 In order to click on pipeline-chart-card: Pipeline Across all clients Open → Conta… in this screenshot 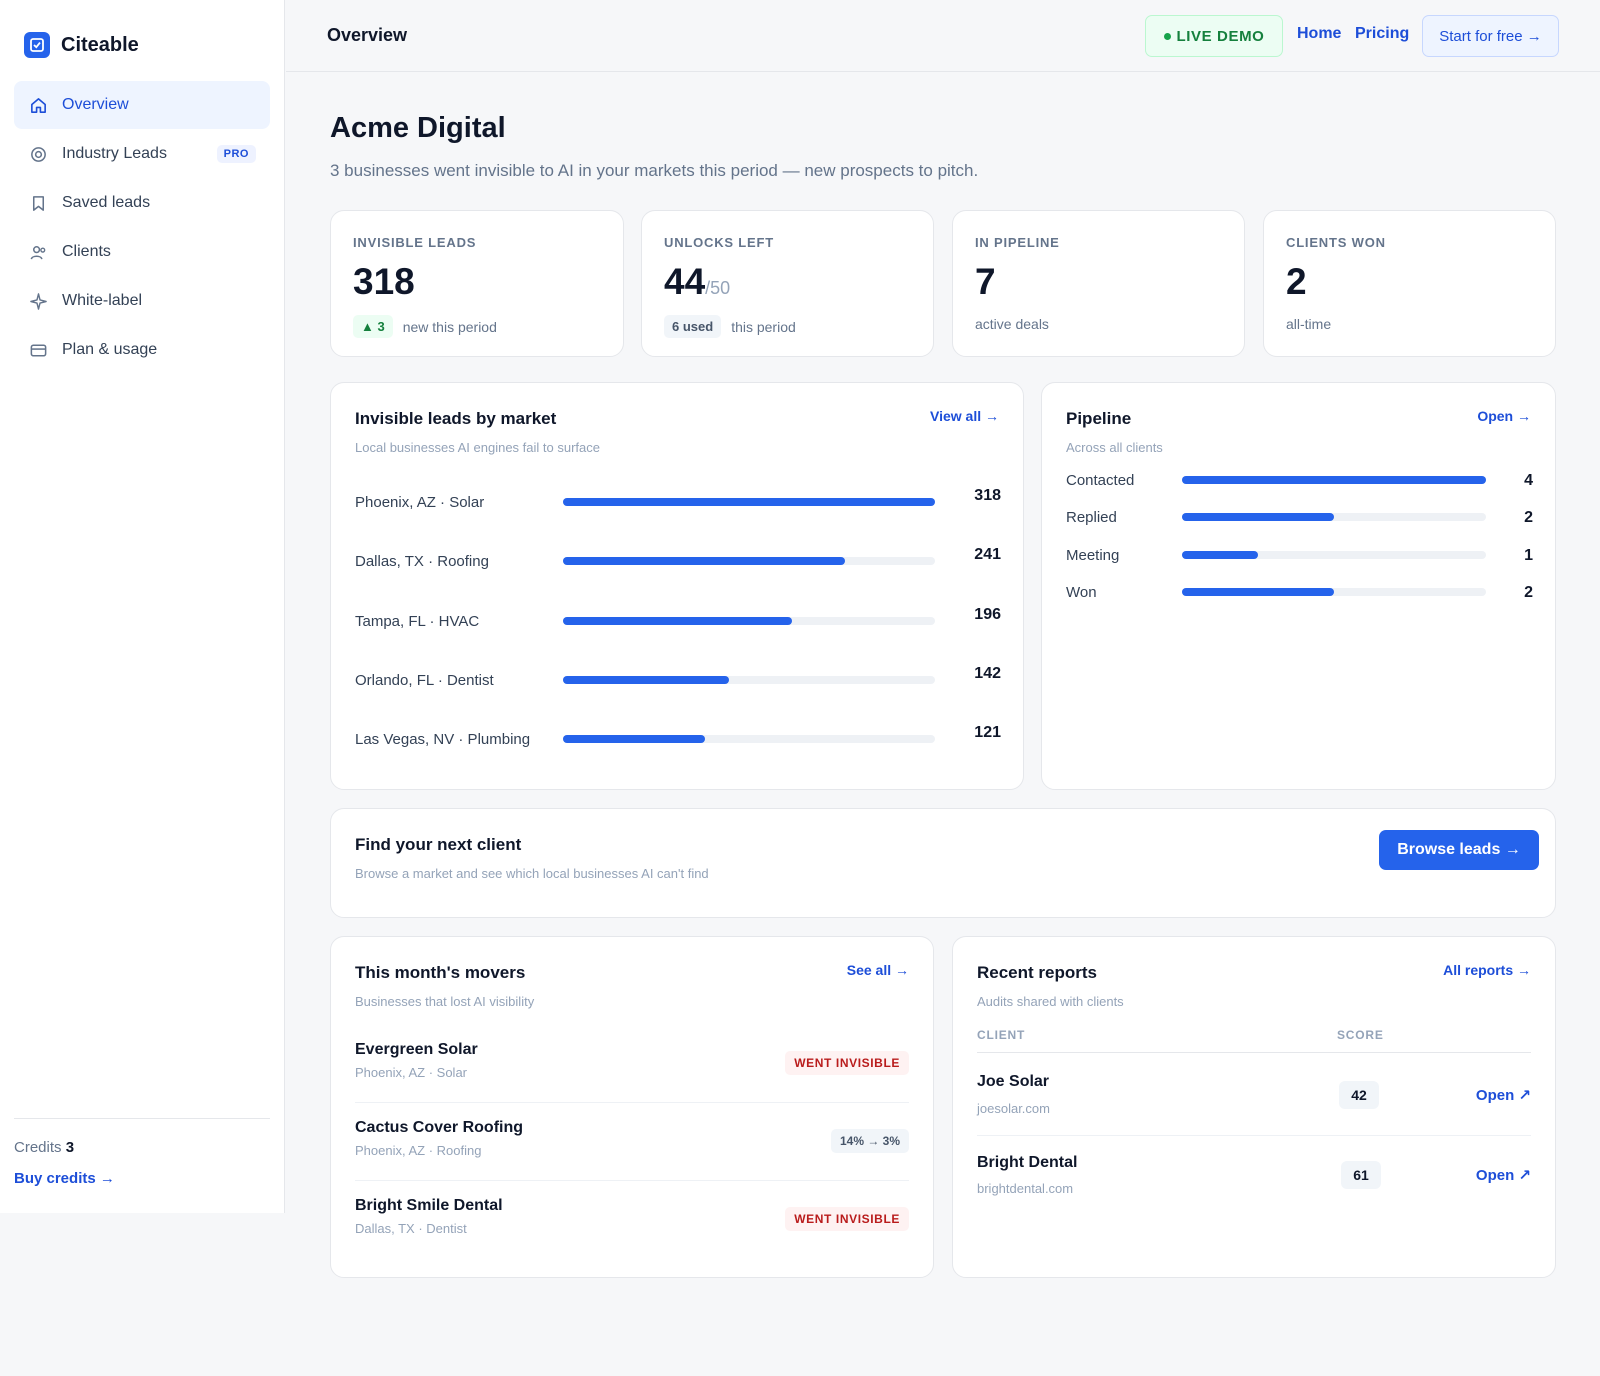, I will do `click(1298, 586)`.